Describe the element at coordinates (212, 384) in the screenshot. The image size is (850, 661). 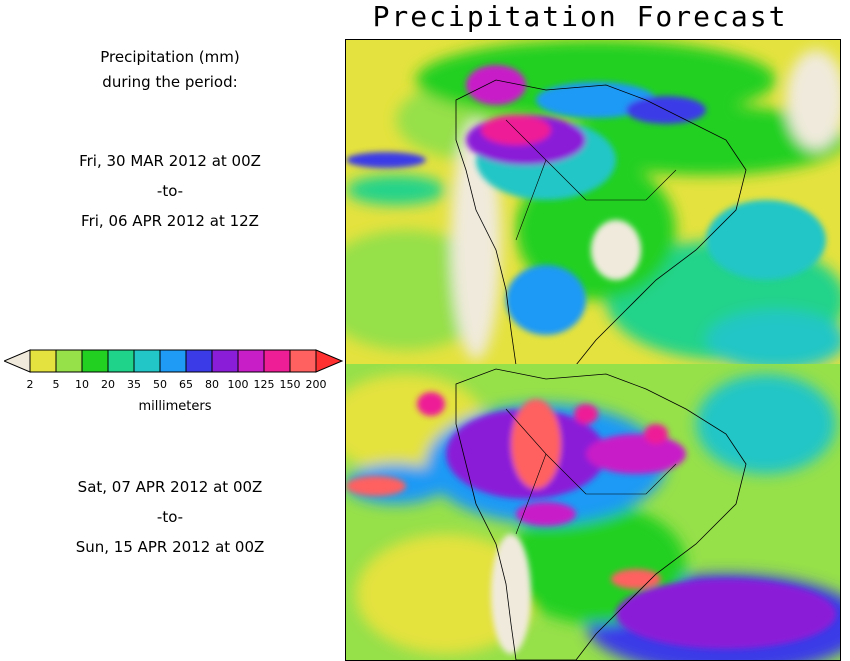
I see `legend-tick-label: 80` at that location.